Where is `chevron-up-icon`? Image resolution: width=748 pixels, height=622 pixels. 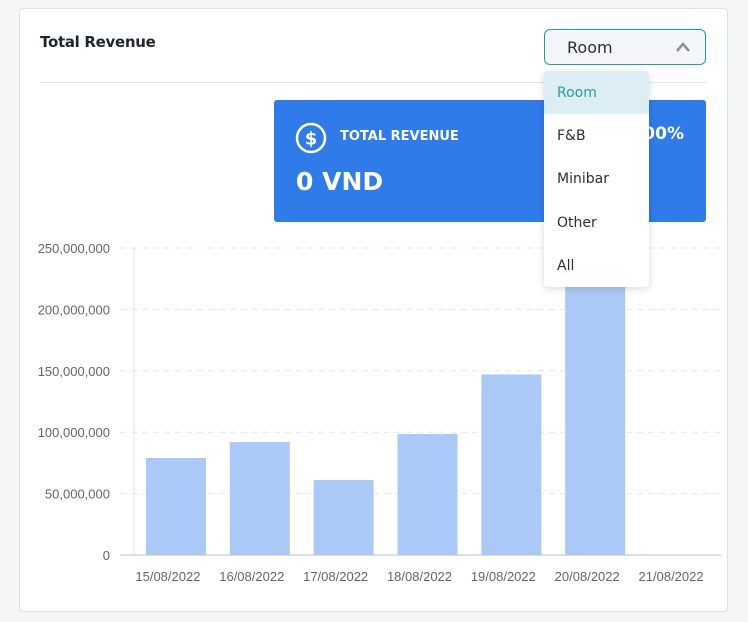
chevron-up-icon is located at coordinates (683, 47).